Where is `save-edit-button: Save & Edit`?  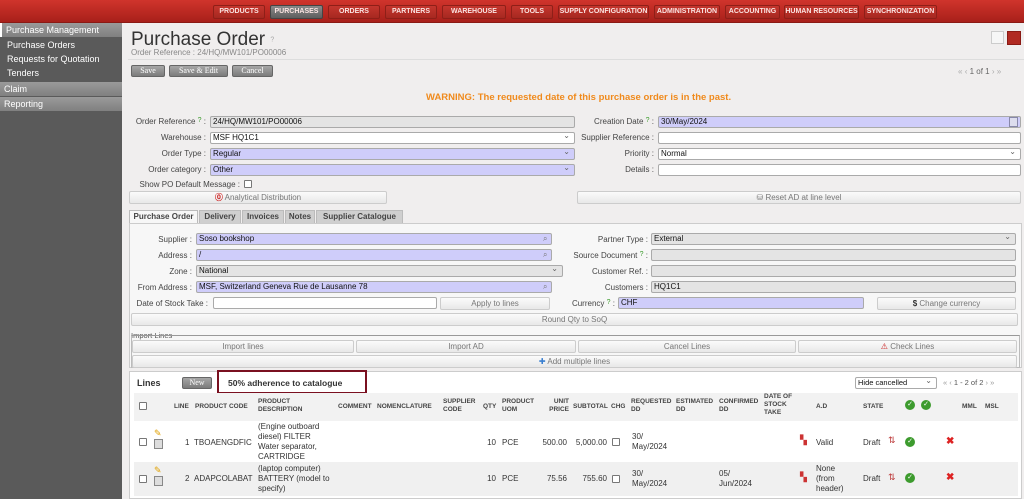 save-edit-button: Save & Edit is located at coordinates (198, 71).